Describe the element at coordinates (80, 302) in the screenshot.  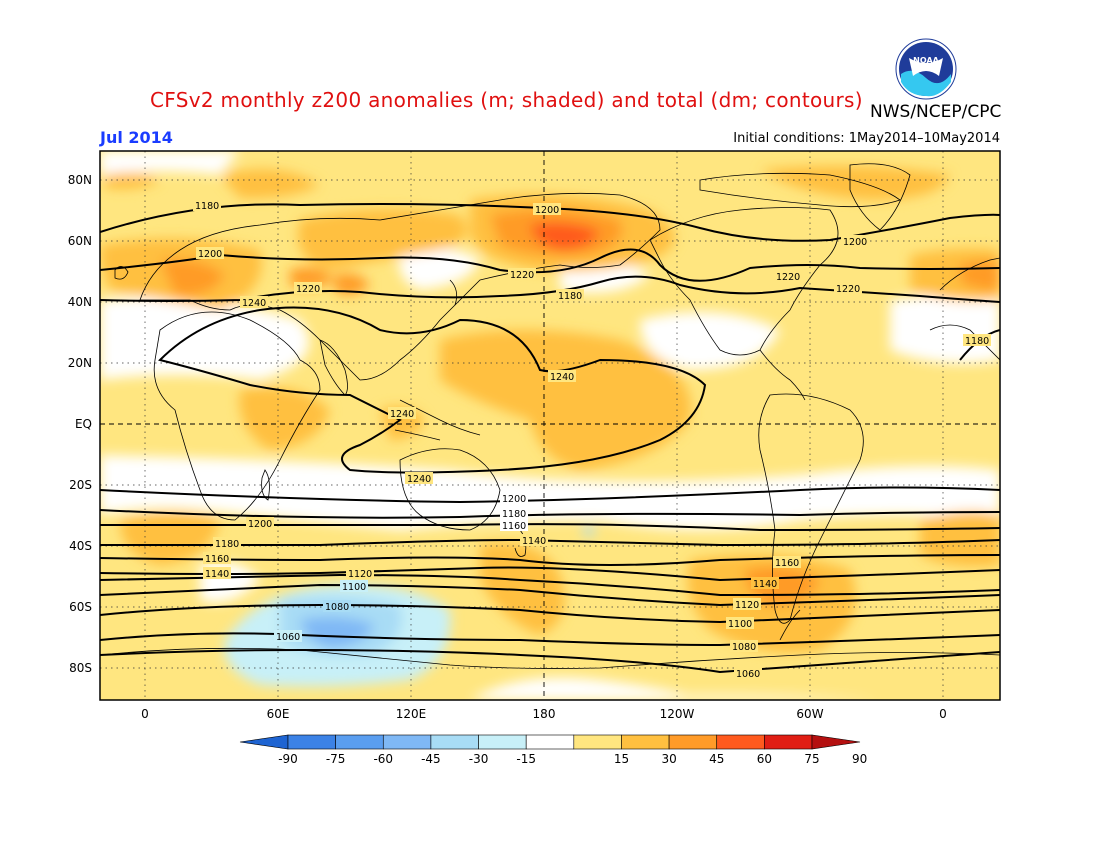
I see `lat-label: 40N` at that location.